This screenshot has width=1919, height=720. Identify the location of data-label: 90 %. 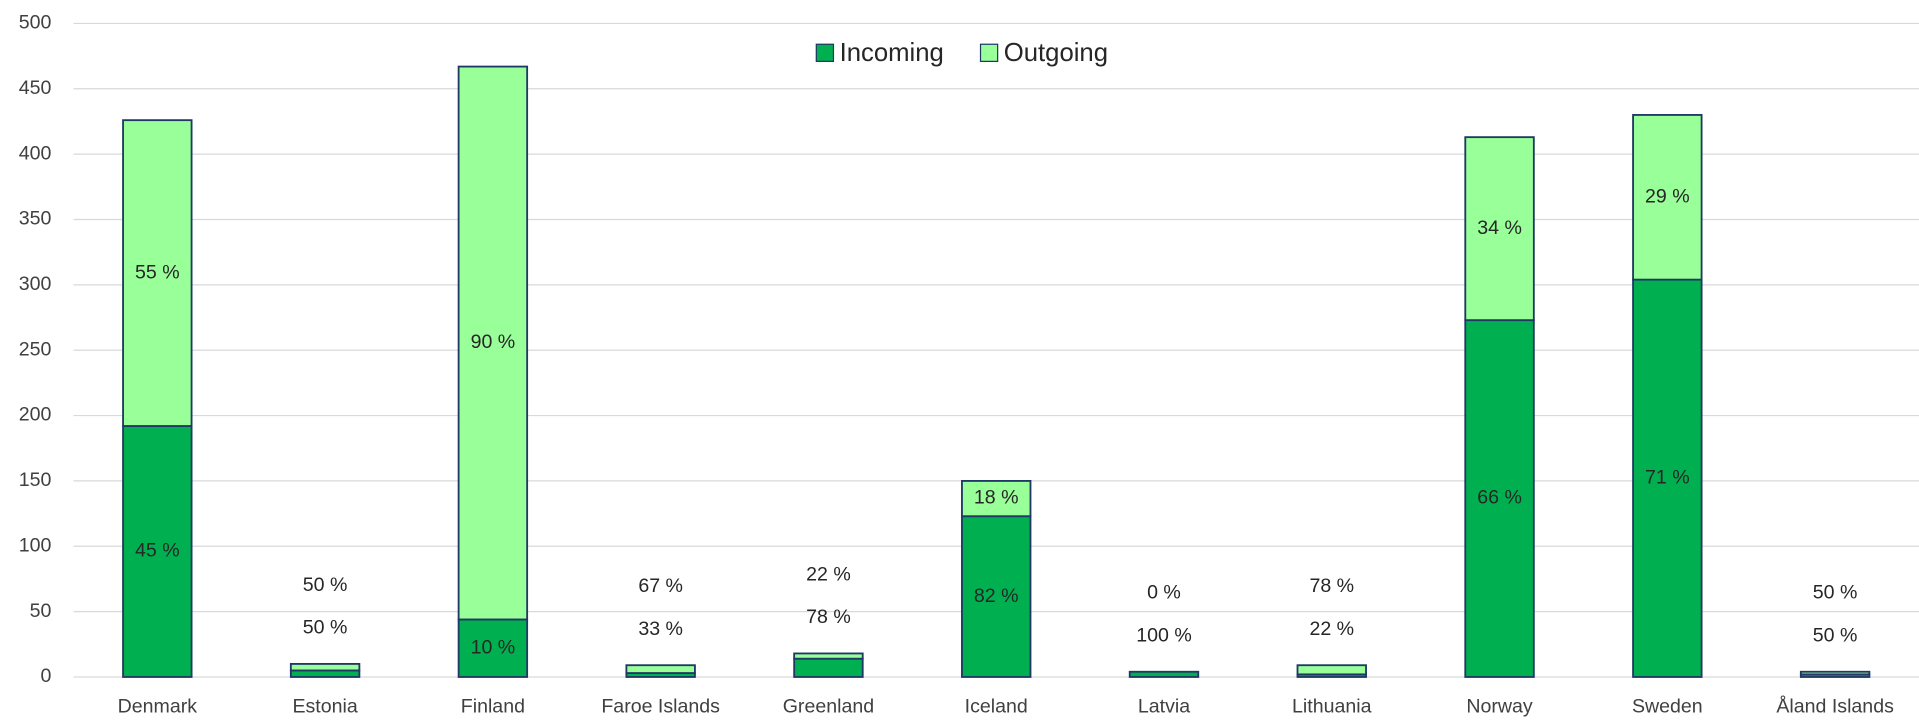
(493, 342).